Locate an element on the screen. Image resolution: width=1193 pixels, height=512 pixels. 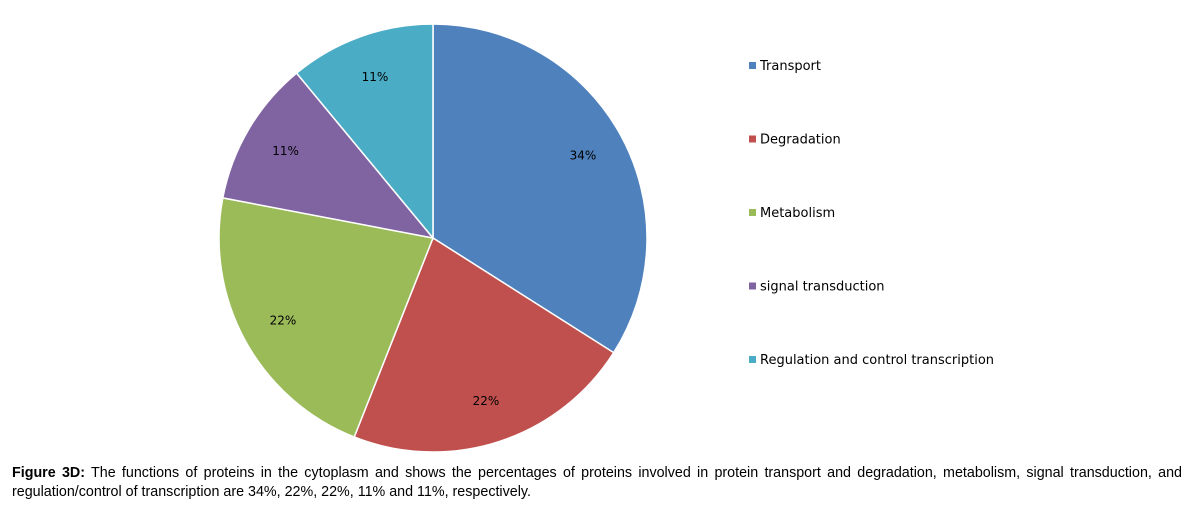
legend-label: Degradation is located at coordinates (800, 140).